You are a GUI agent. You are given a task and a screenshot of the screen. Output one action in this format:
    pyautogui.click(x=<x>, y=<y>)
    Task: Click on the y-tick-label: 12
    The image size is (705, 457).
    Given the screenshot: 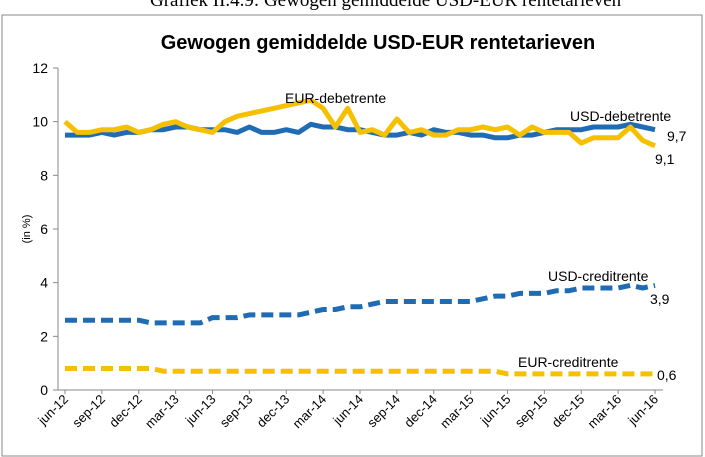 What is the action you would take?
    pyautogui.click(x=40, y=68)
    